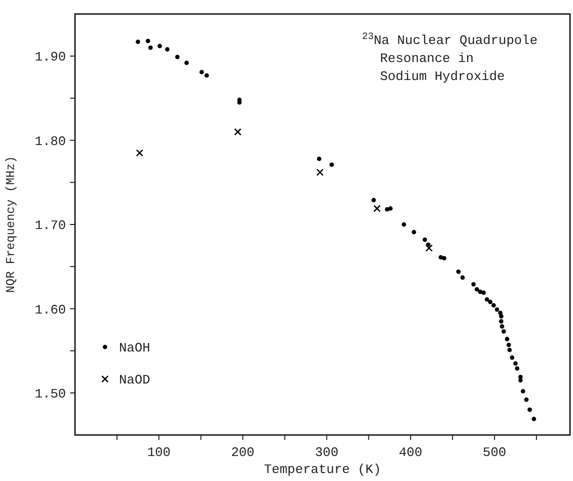  I want to click on x-axis-title: Temperature (K), so click(323, 469).